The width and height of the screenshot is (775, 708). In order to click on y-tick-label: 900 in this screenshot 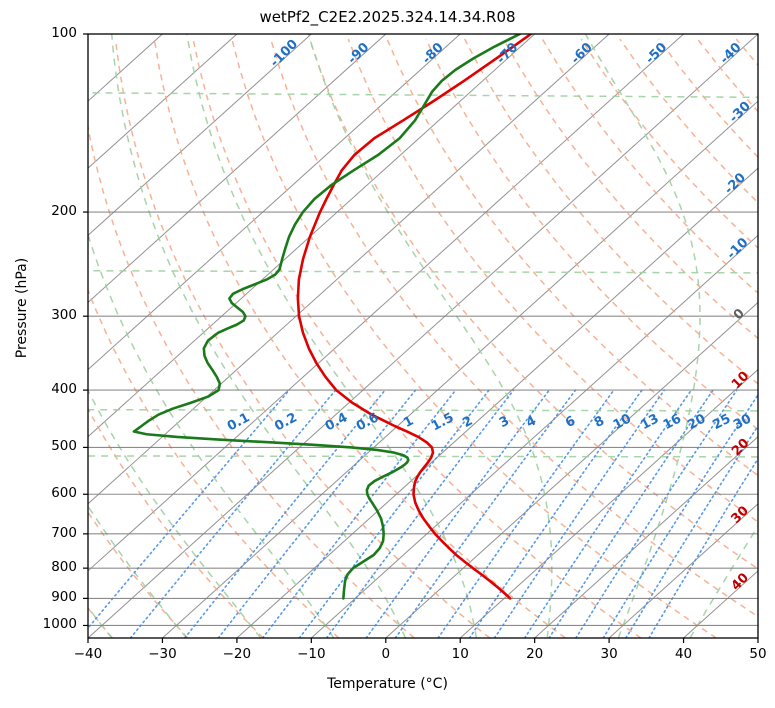, I will do `click(64, 597)`.